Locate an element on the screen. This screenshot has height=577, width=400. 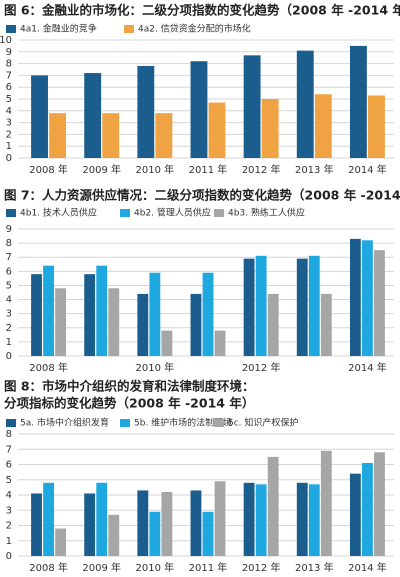
chart-title: 图 7：人力资源供应情况：二级分项指数的变化趋势（2008 年 -2014 年） is located at coordinates (202, 195).